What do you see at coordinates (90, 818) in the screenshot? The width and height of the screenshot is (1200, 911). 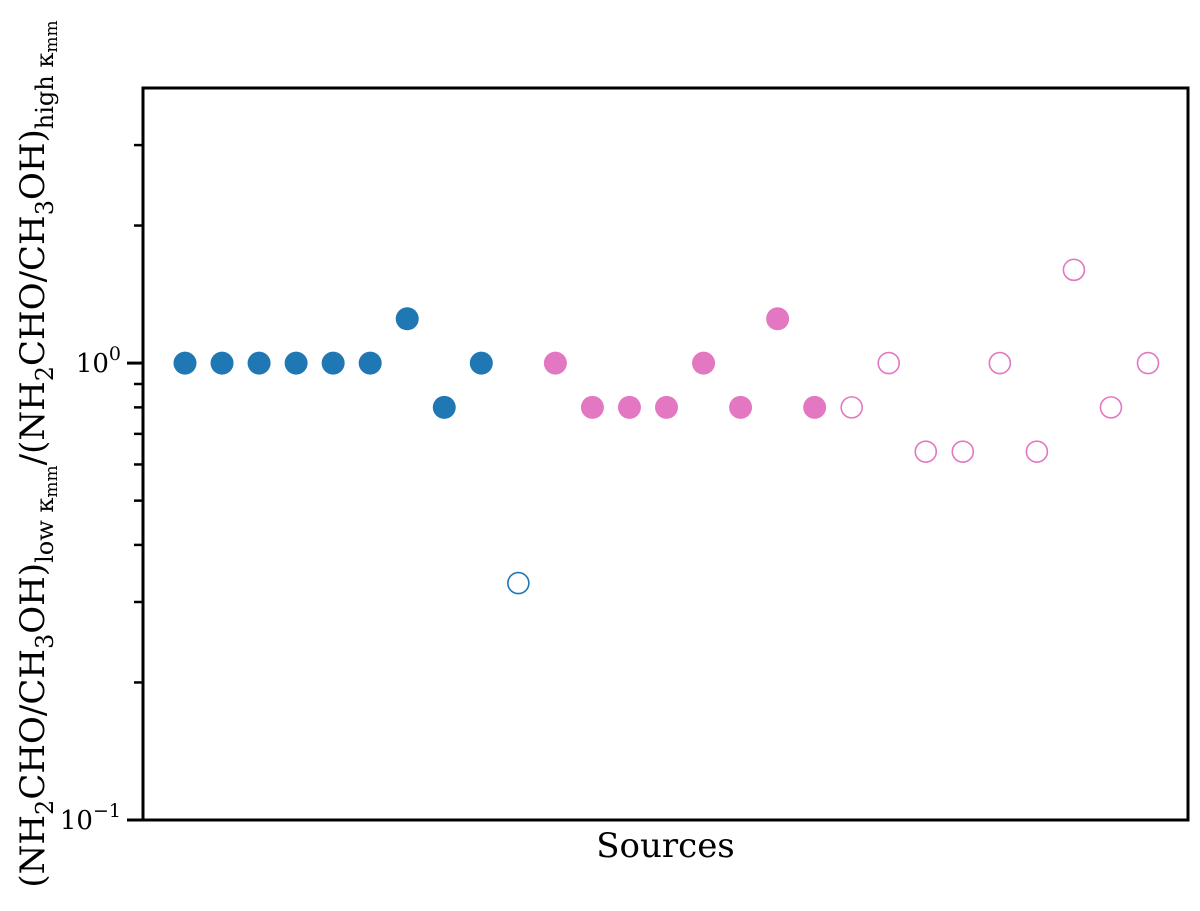 I see `y-tick-label: 10⁻¹` at bounding box center [90, 818].